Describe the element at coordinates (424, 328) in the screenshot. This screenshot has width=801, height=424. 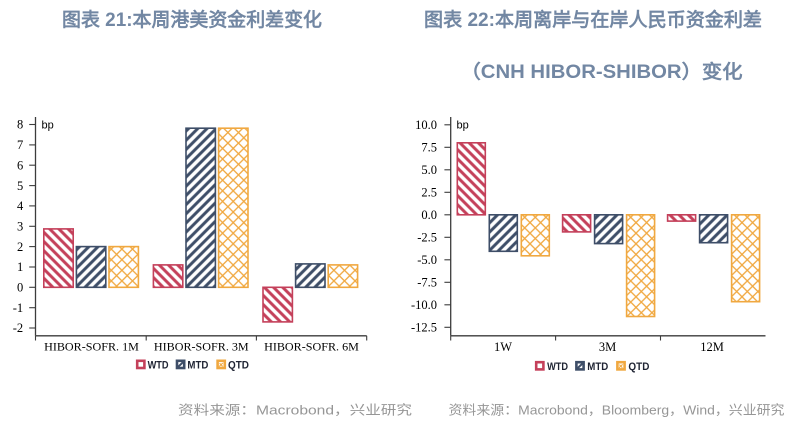
I see `svg-text: -12.5` at that location.